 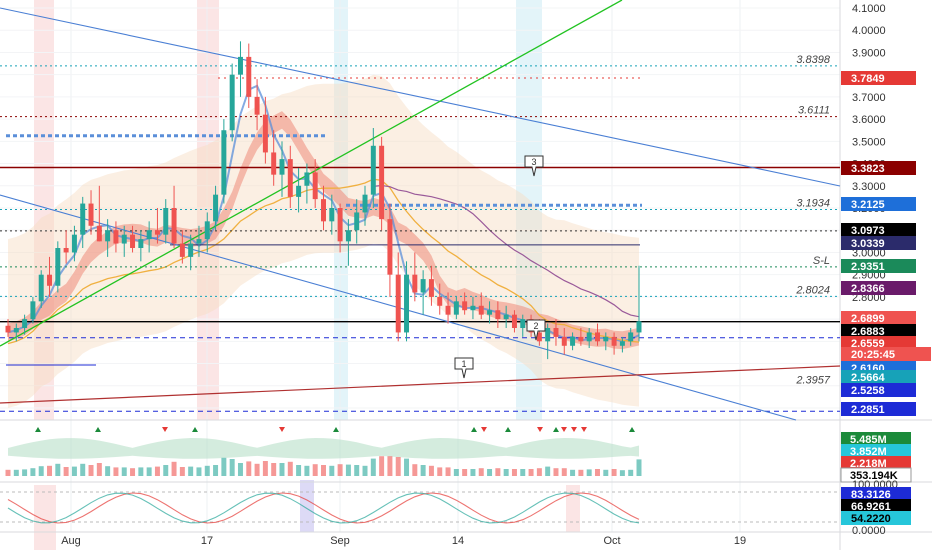 What do you see at coordinates (868, 319) in the screenshot?
I see `svg-text: 2.6899` at bounding box center [868, 319].